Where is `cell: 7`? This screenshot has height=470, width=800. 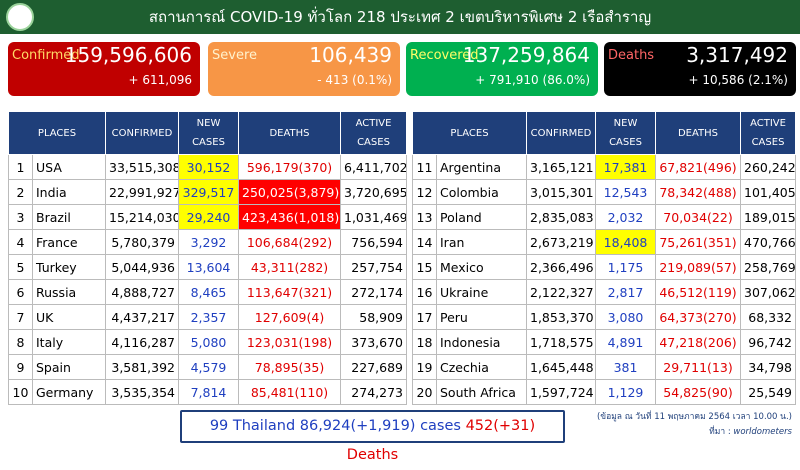
cell: 7 is located at coordinates (20, 317).